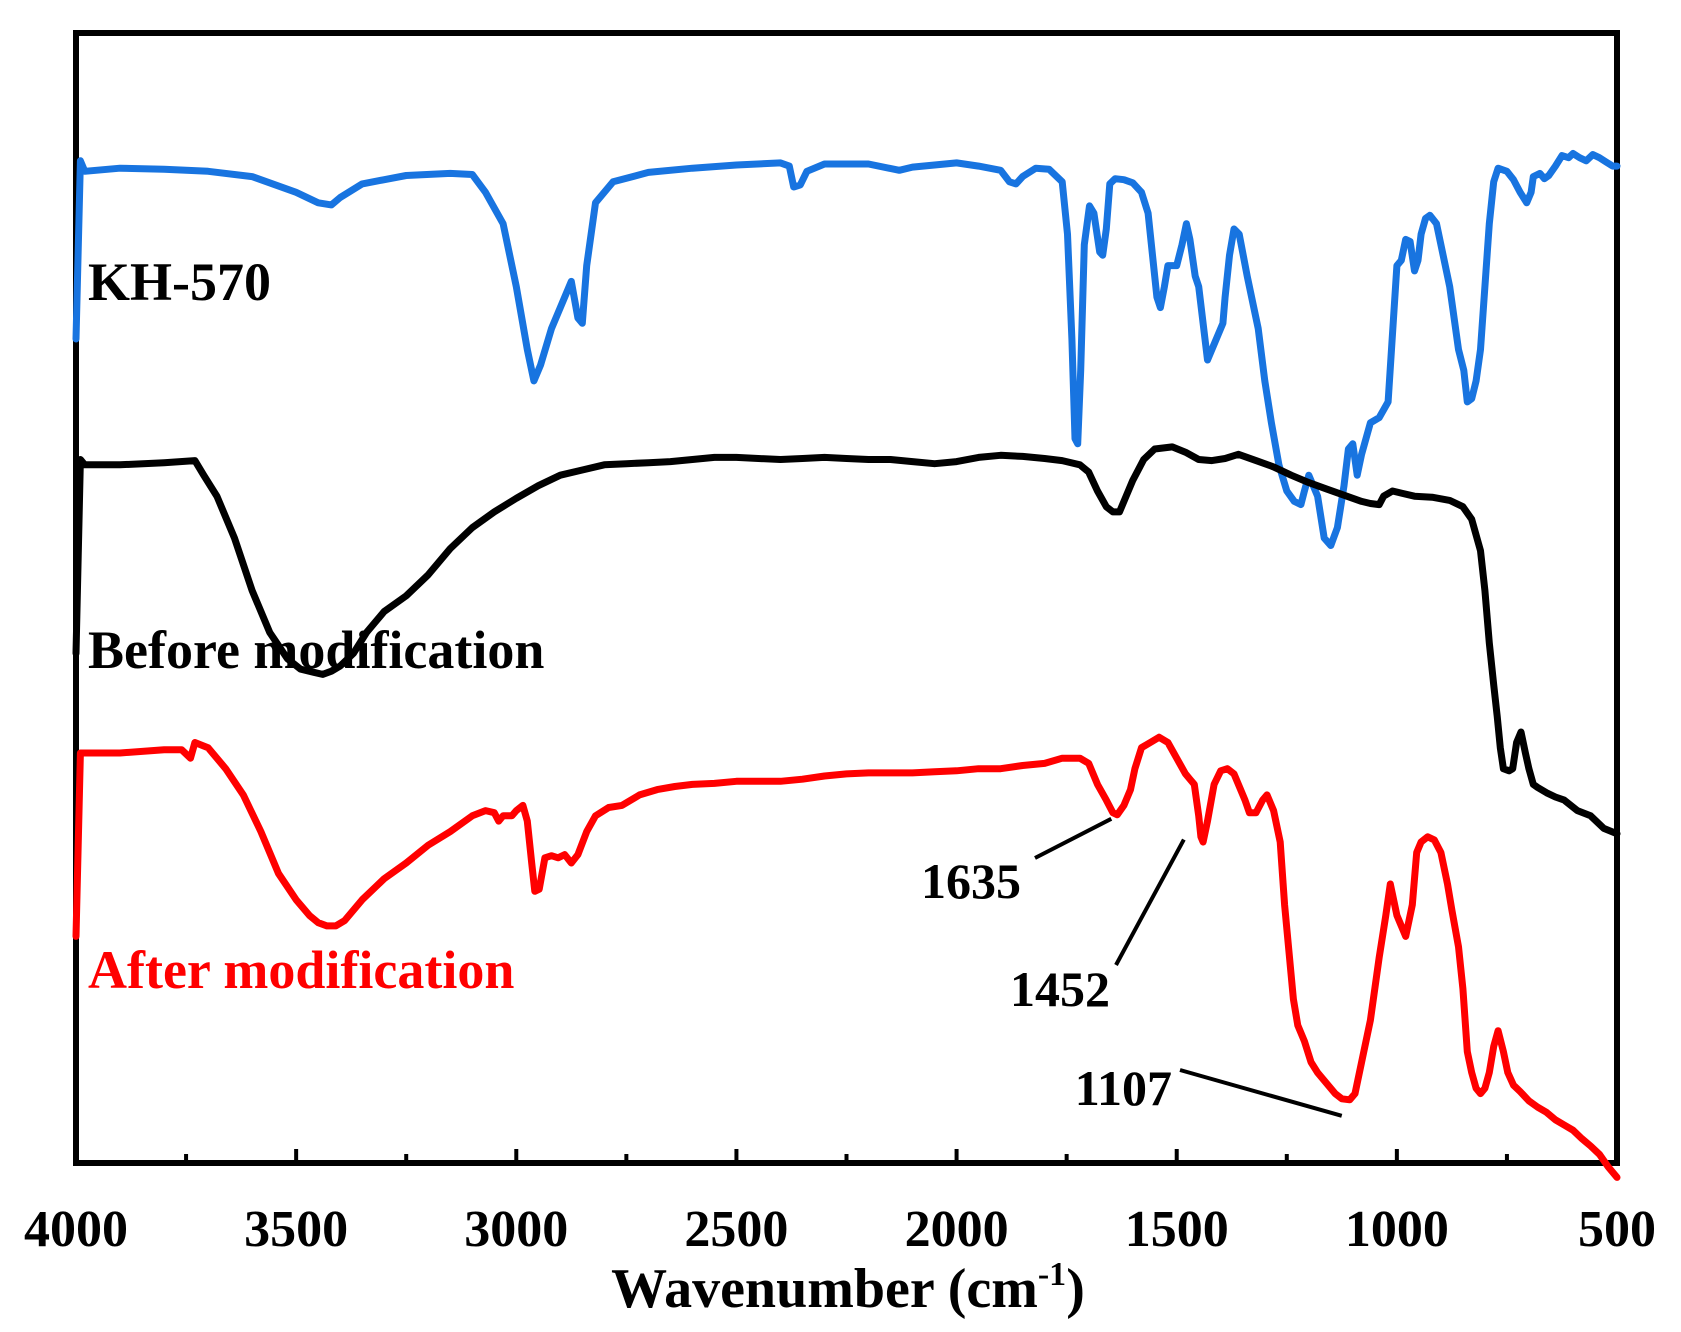 The width and height of the screenshot is (1681, 1332). I want to click on annotation-label-1452: 1452, so click(1060, 989).